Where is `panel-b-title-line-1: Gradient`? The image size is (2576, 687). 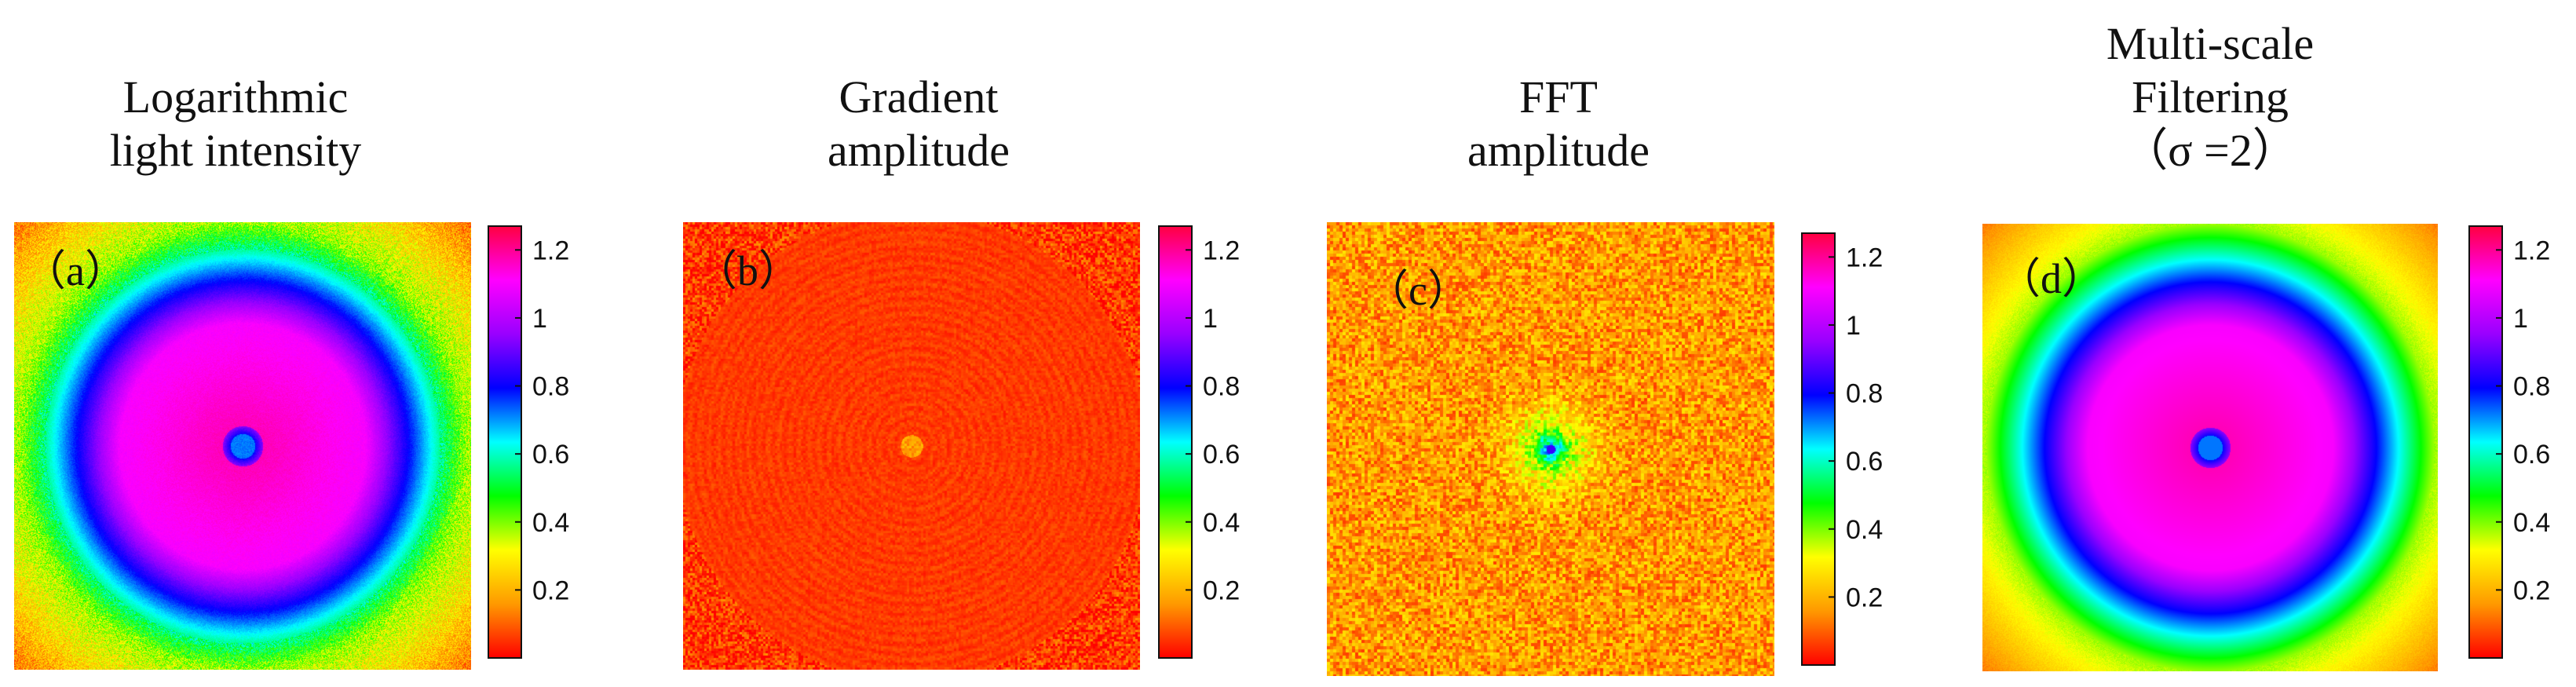
panel-b-title-line-1: Gradient is located at coordinates (919, 97).